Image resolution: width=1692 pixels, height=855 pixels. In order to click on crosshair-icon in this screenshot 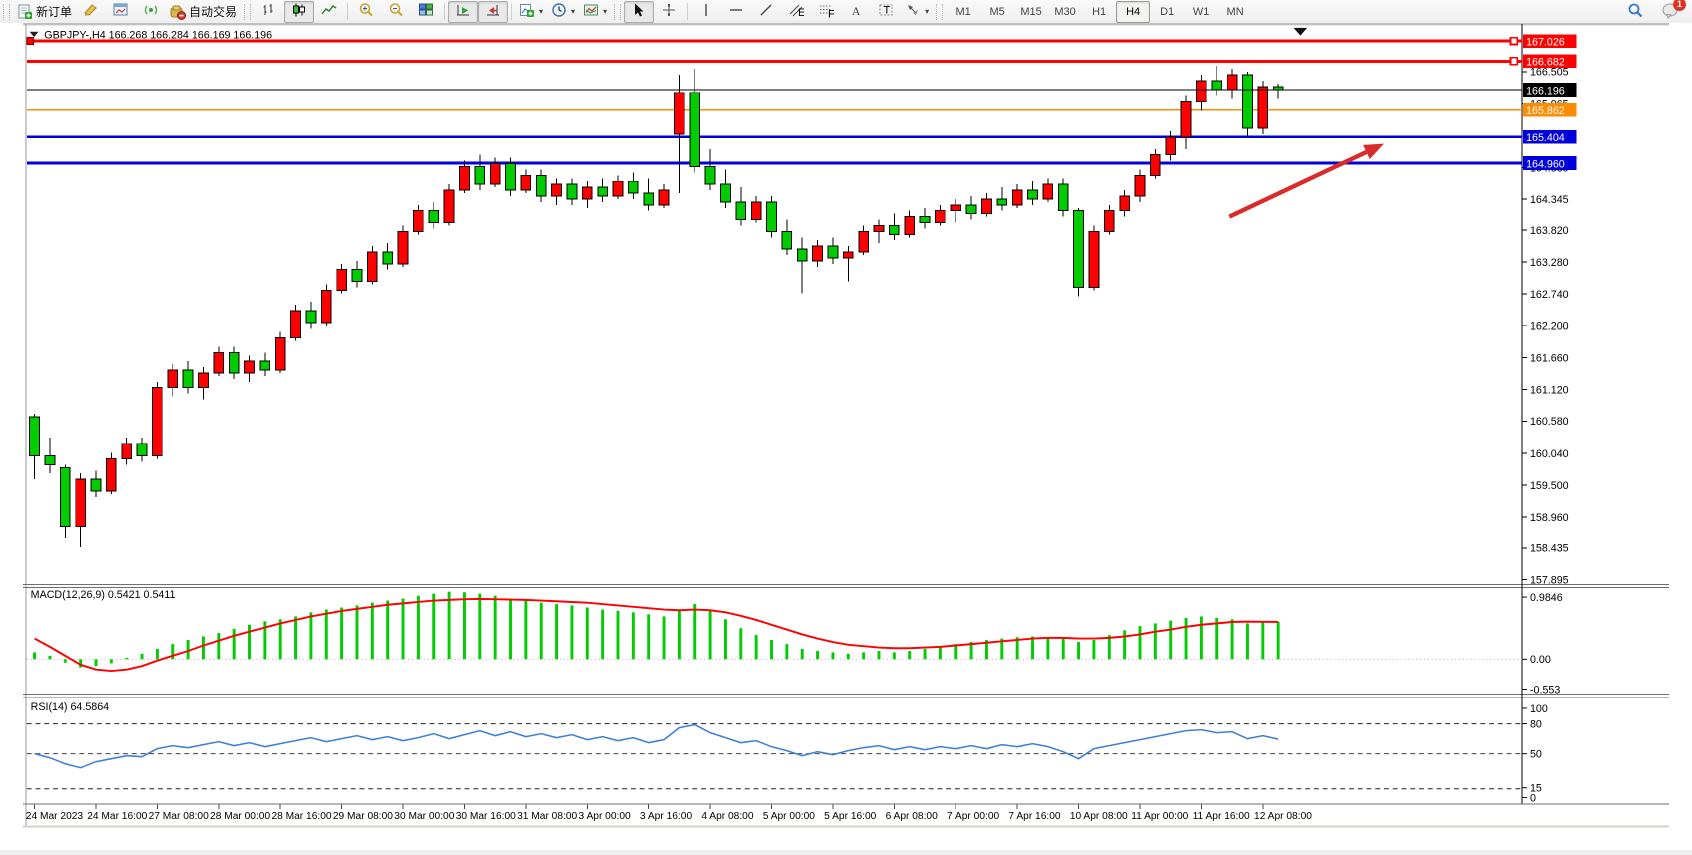, I will do `click(669, 11)`.